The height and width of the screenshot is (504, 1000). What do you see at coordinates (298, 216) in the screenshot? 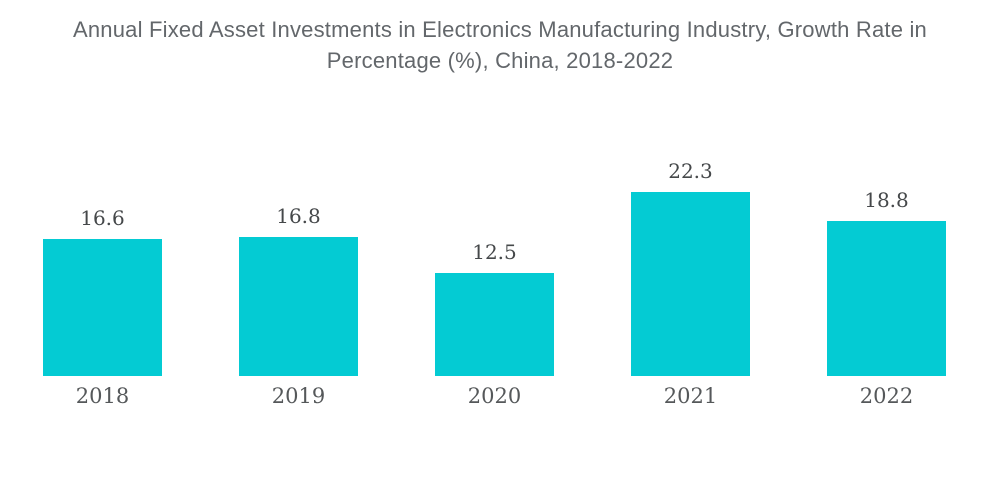
I see `bar-value-label: 16.8` at bounding box center [298, 216].